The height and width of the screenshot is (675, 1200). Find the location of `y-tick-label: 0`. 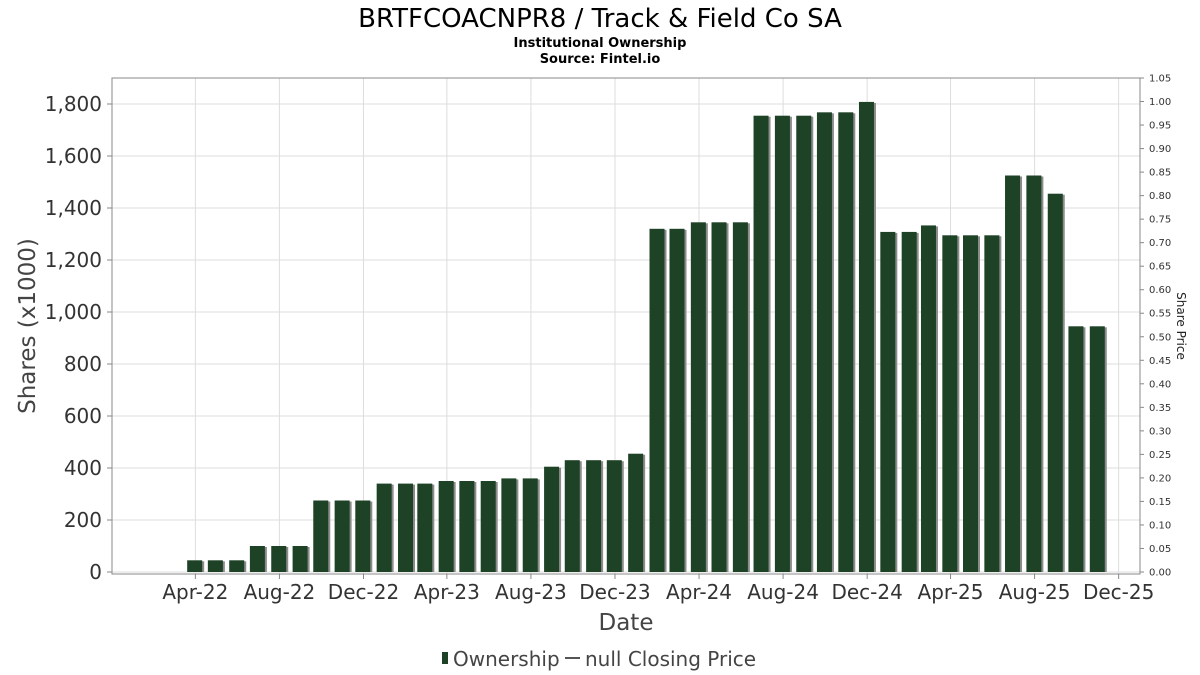

y-tick-label: 0 is located at coordinates (95, 572).